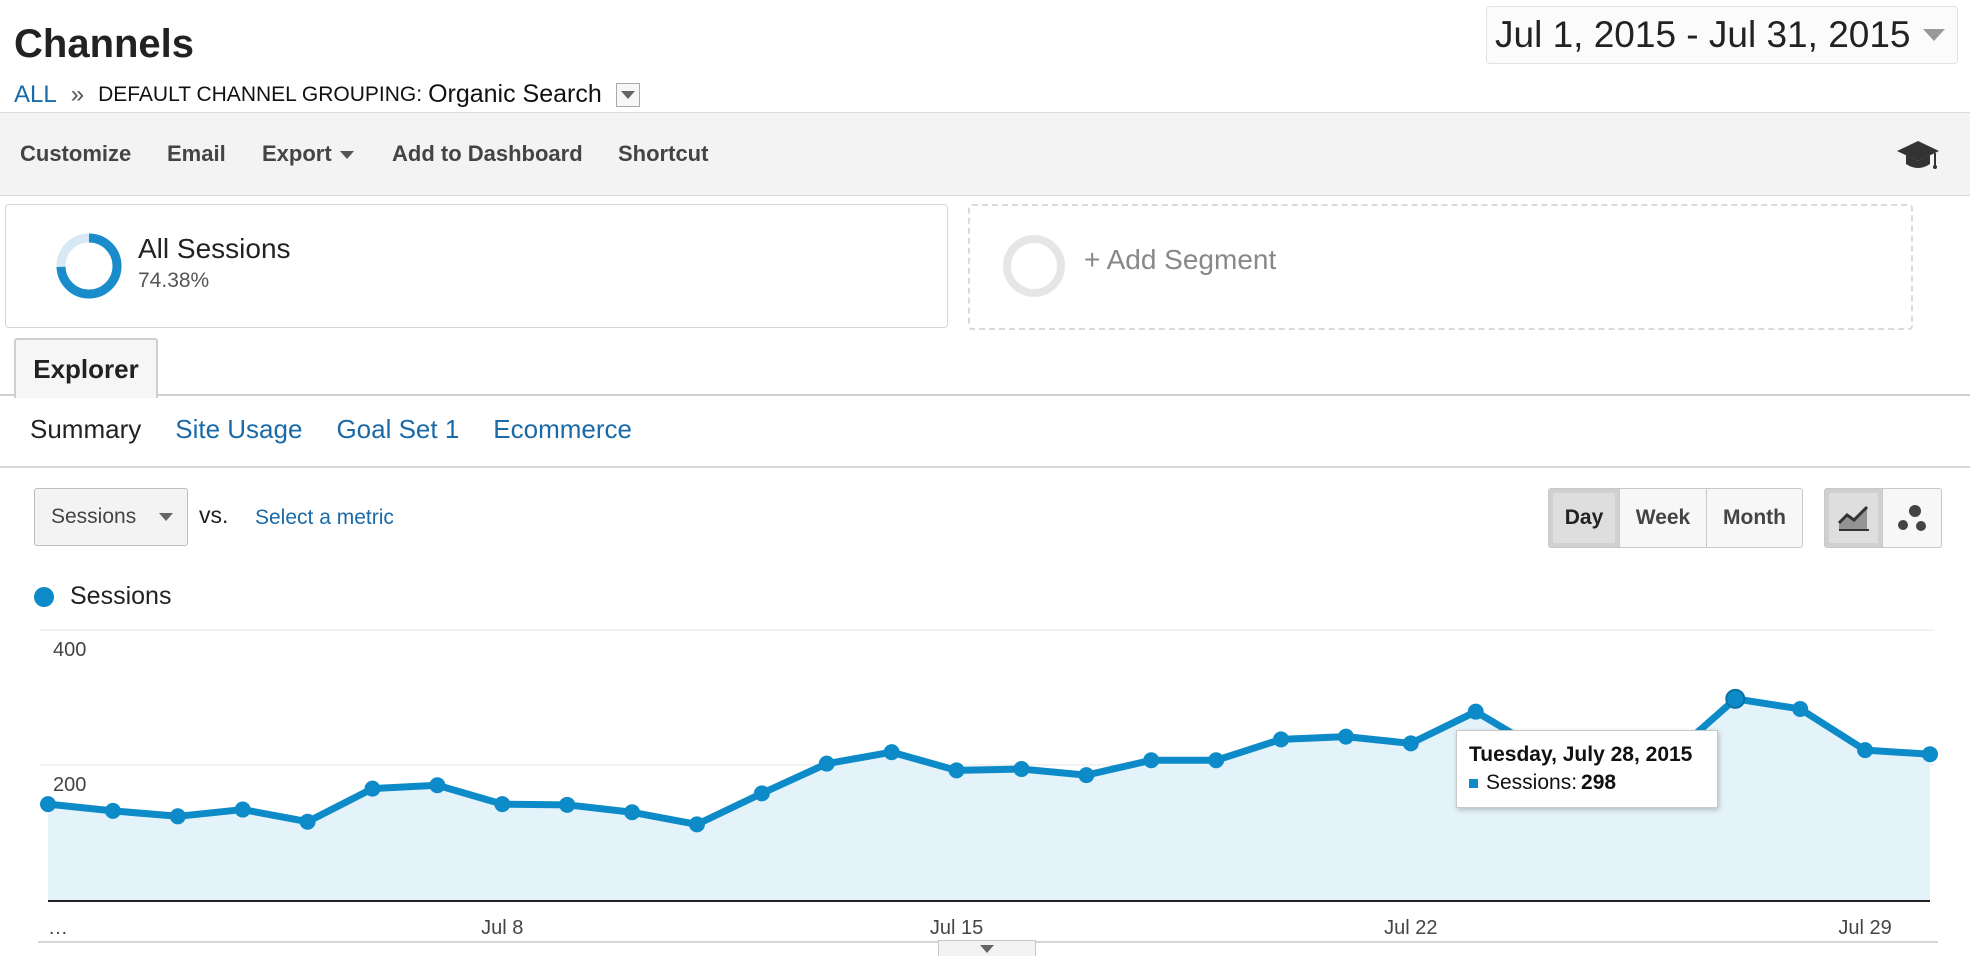 This screenshot has width=1970, height=956. Describe the element at coordinates (239, 429) in the screenshot. I see `subtab-site-usage: Site Usage` at that location.